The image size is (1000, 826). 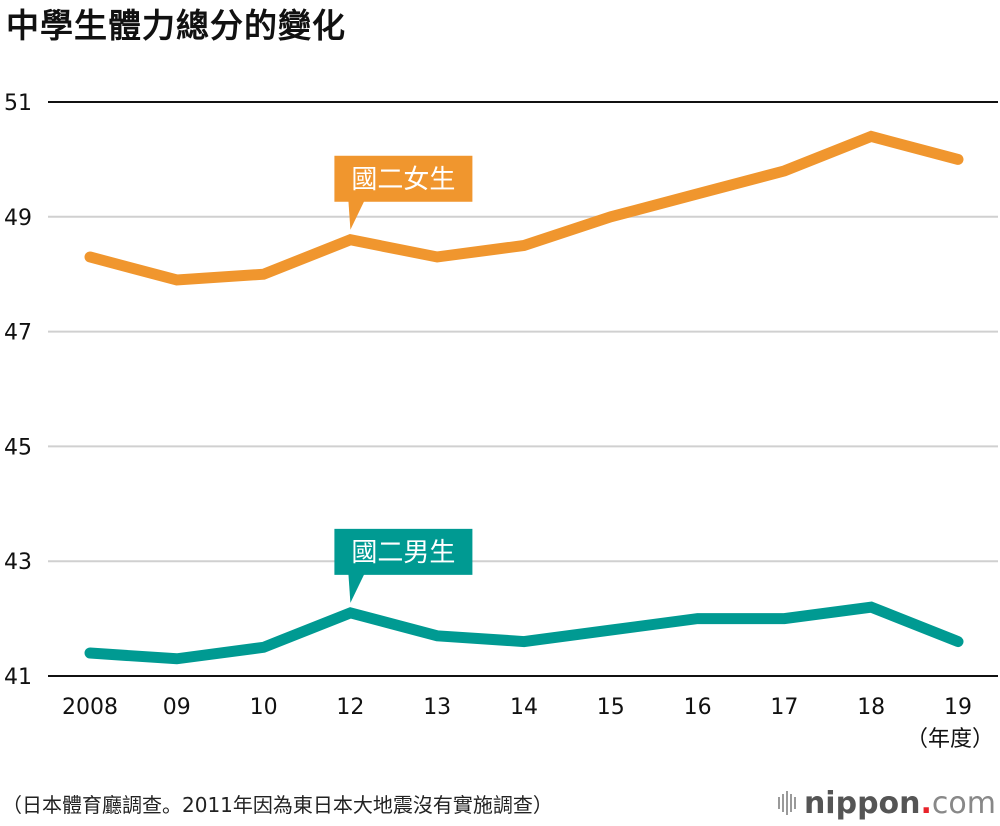 I want to click on x-axis-ticks: 2008 09 10 12 13 14 15 16 17 18 19, so click(x=517, y=707).